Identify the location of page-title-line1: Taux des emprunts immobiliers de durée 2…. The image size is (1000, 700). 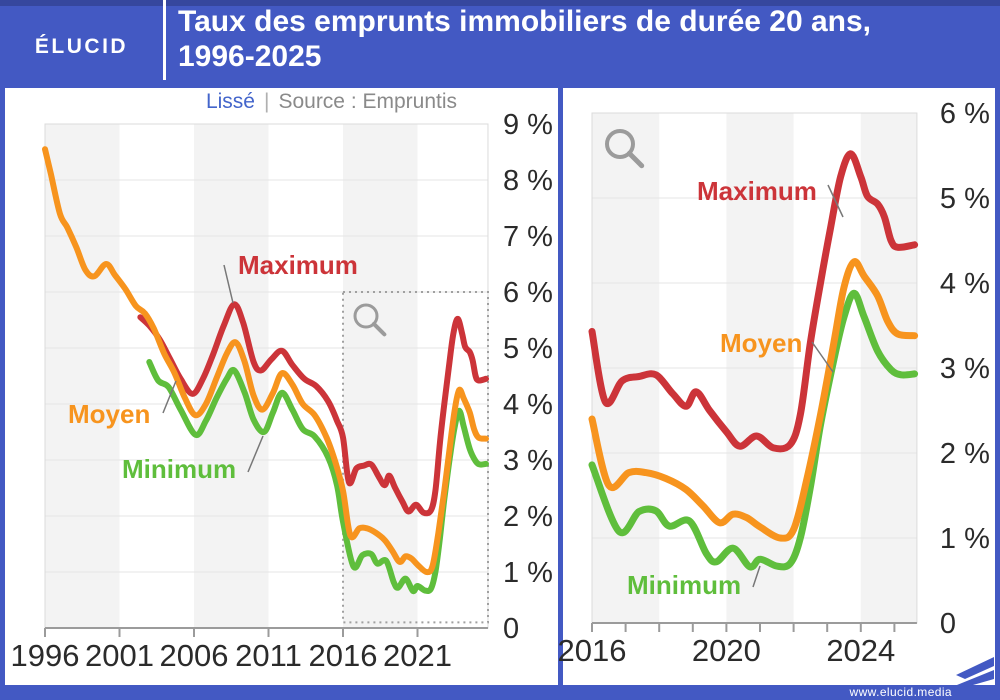
(525, 21).